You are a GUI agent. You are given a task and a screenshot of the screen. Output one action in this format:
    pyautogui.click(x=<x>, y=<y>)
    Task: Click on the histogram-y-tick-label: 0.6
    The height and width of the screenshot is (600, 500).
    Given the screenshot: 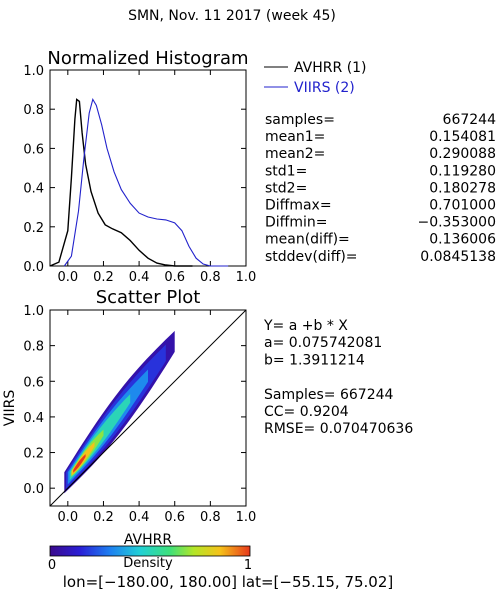 What is the action you would take?
    pyautogui.click(x=33, y=149)
    